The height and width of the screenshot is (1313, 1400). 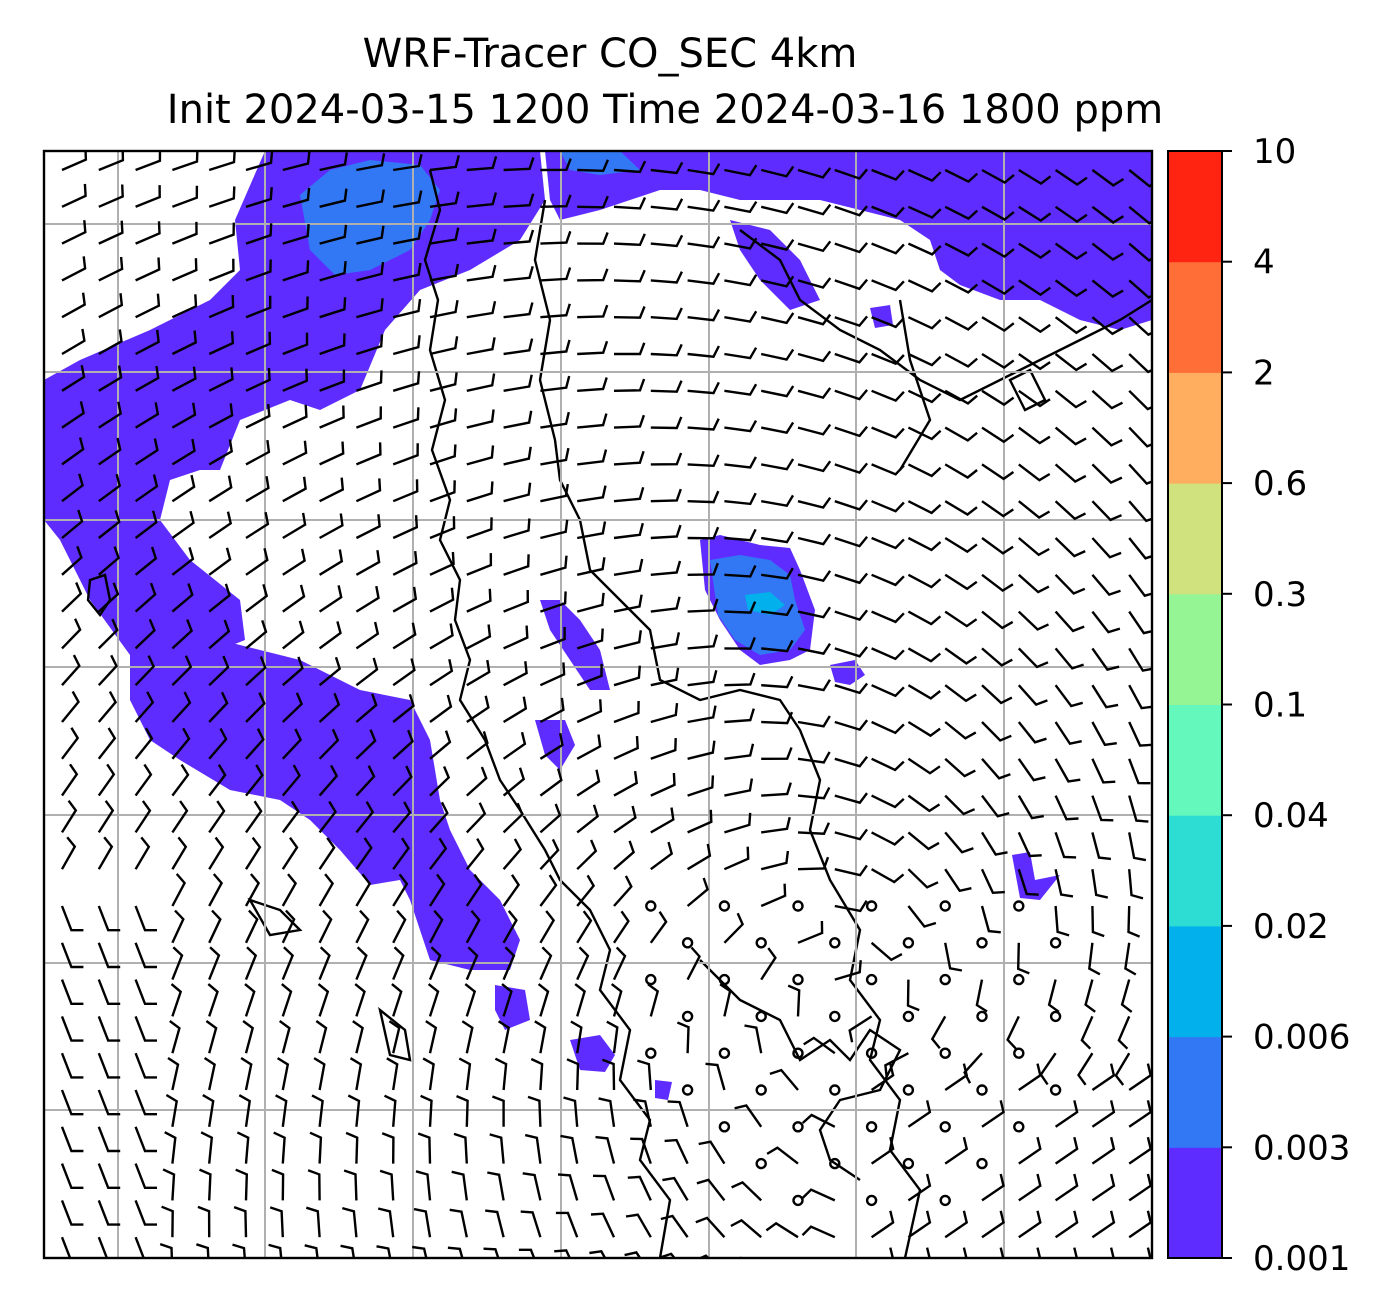 I want to click on colorbar-tick-label: 2, so click(x=1264, y=373).